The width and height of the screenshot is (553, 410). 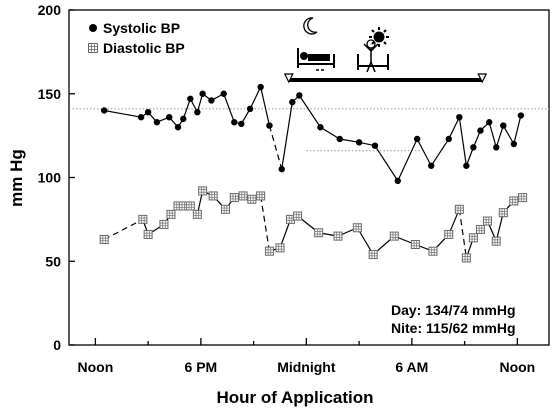 I want to click on legend-systolic-marker, so click(x=93, y=28).